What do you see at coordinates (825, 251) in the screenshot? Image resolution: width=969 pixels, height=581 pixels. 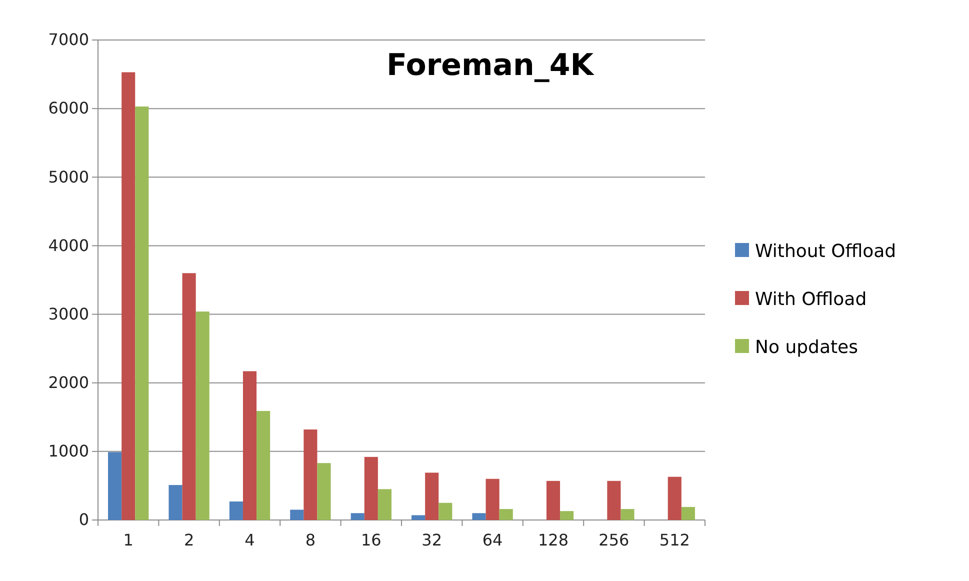 I see `legend-label: Without Offload` at bounding box center [825, 251].